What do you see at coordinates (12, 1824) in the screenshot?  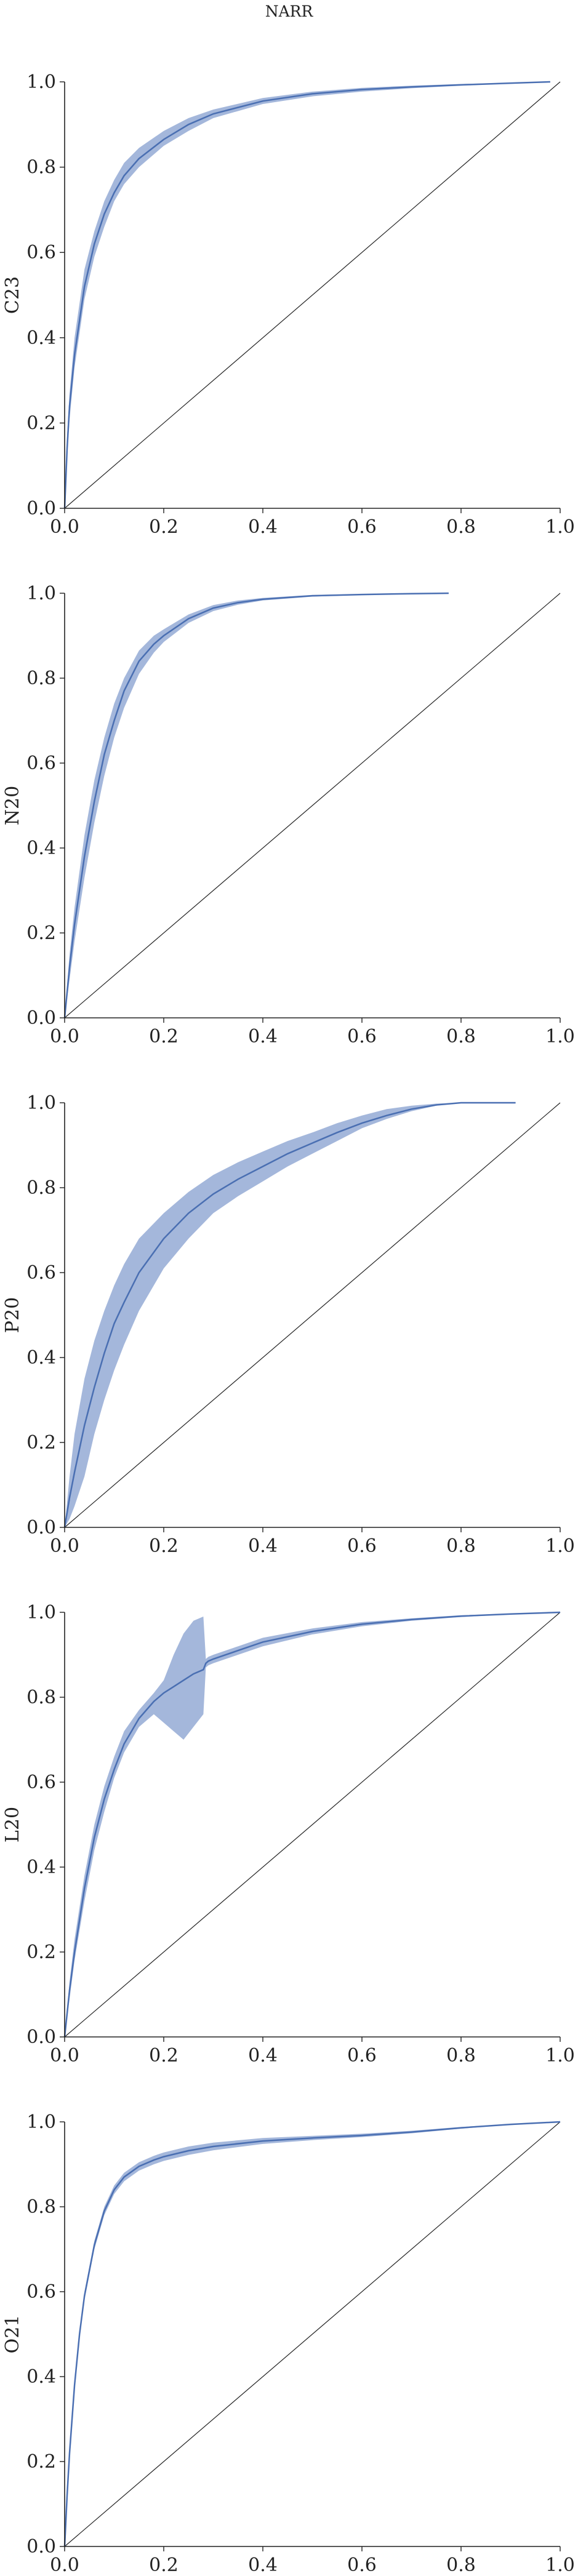 I see `y-axis-label: L20` at bounding box center [12, 1824].